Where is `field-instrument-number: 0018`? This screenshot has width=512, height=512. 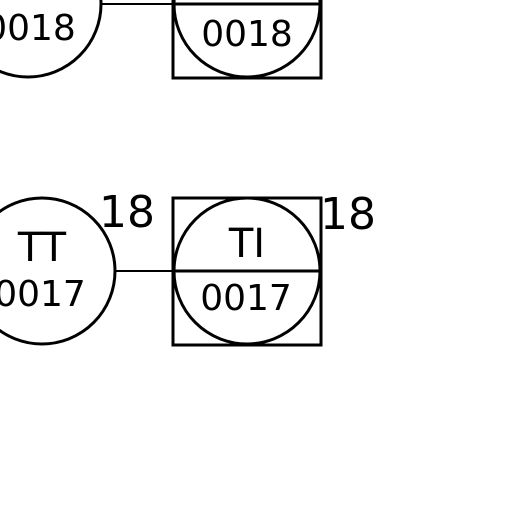 field-instrument-number: 0018 is located at coordinates (38, 28).